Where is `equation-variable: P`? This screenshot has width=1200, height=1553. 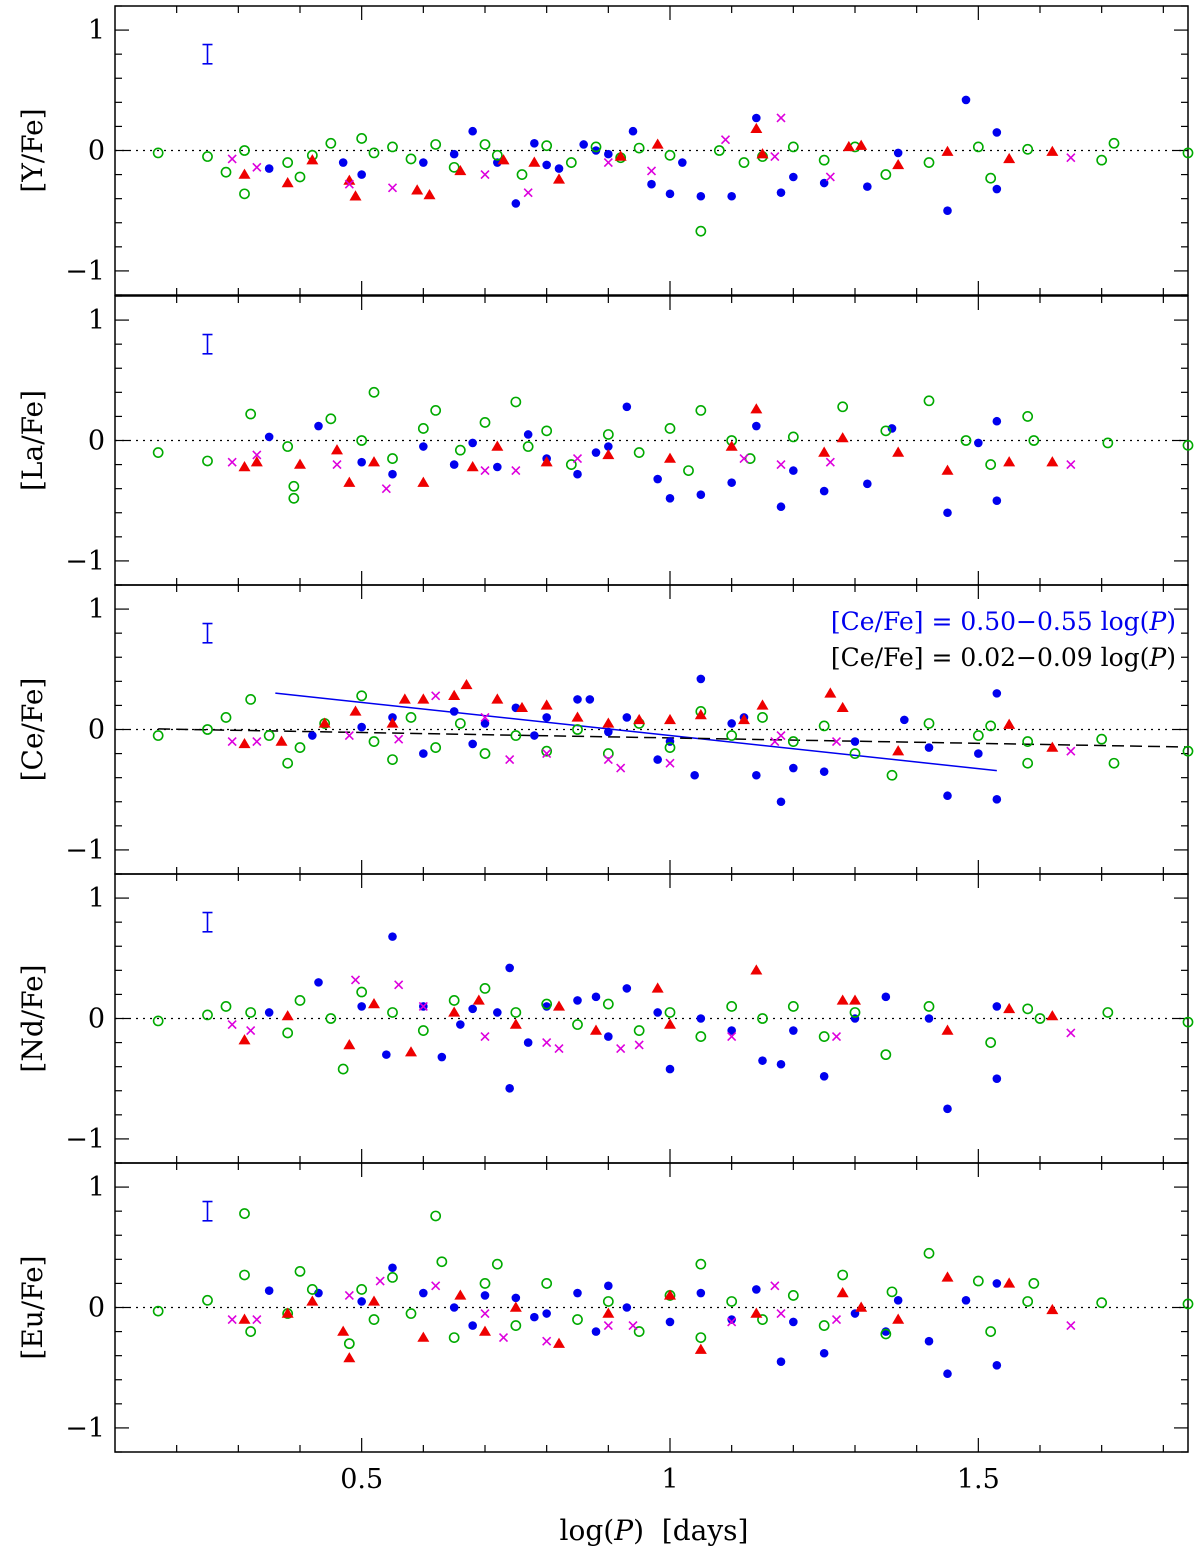
equation-variable: P is located at coordinates (1157, 657).